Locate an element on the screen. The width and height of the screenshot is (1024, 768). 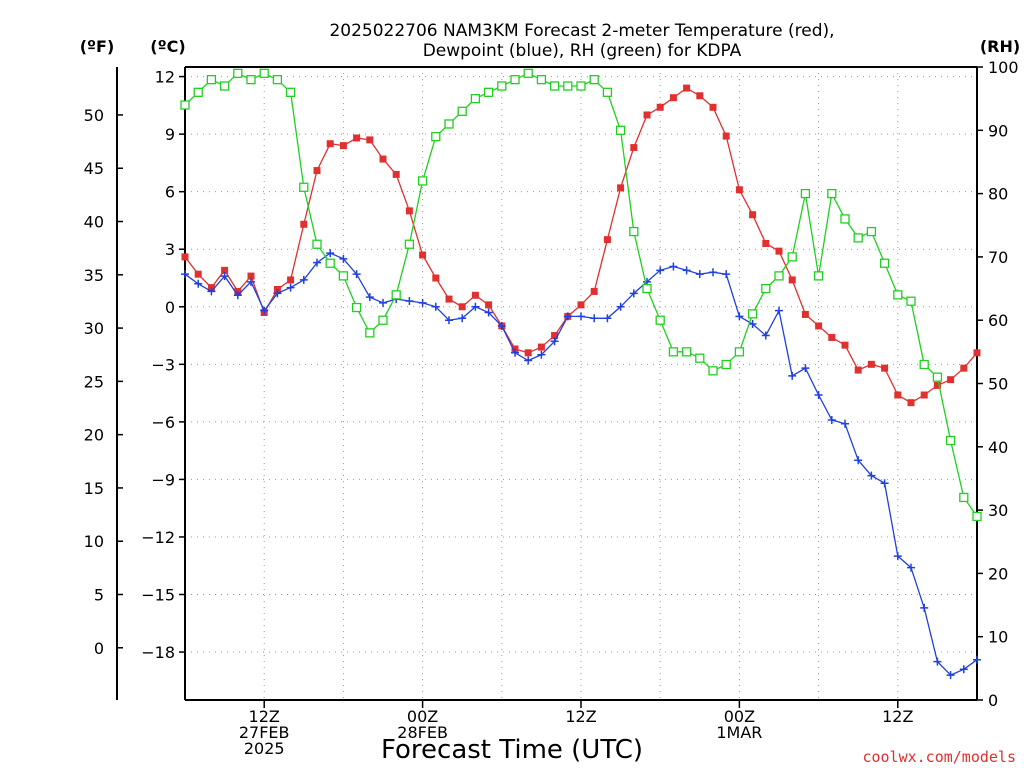
tick-label-rh: 80 is located at coordinates (998, 194).